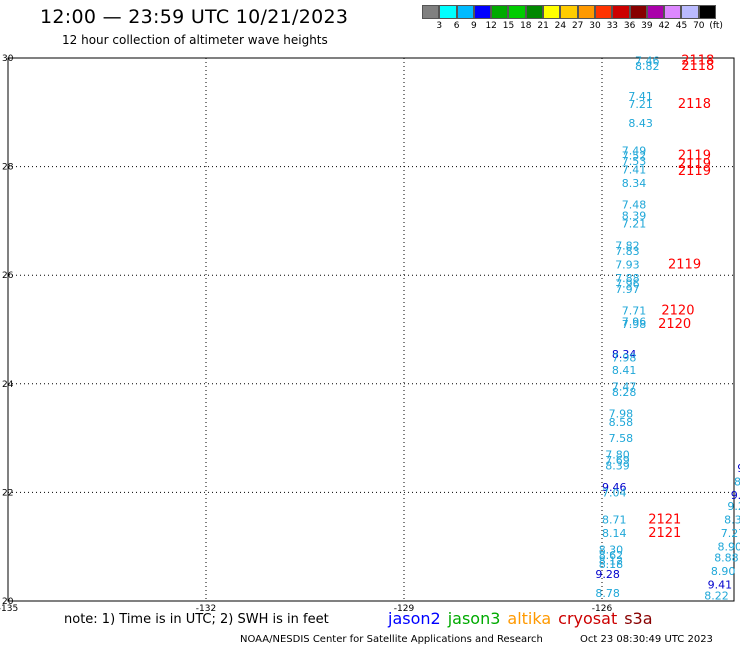 This screenshot has height=650, width=740. What do you see at coordinates (614, 533) in the screenshot?
I see `wave-height-label: 8.14` at bounding box center [614, 533].